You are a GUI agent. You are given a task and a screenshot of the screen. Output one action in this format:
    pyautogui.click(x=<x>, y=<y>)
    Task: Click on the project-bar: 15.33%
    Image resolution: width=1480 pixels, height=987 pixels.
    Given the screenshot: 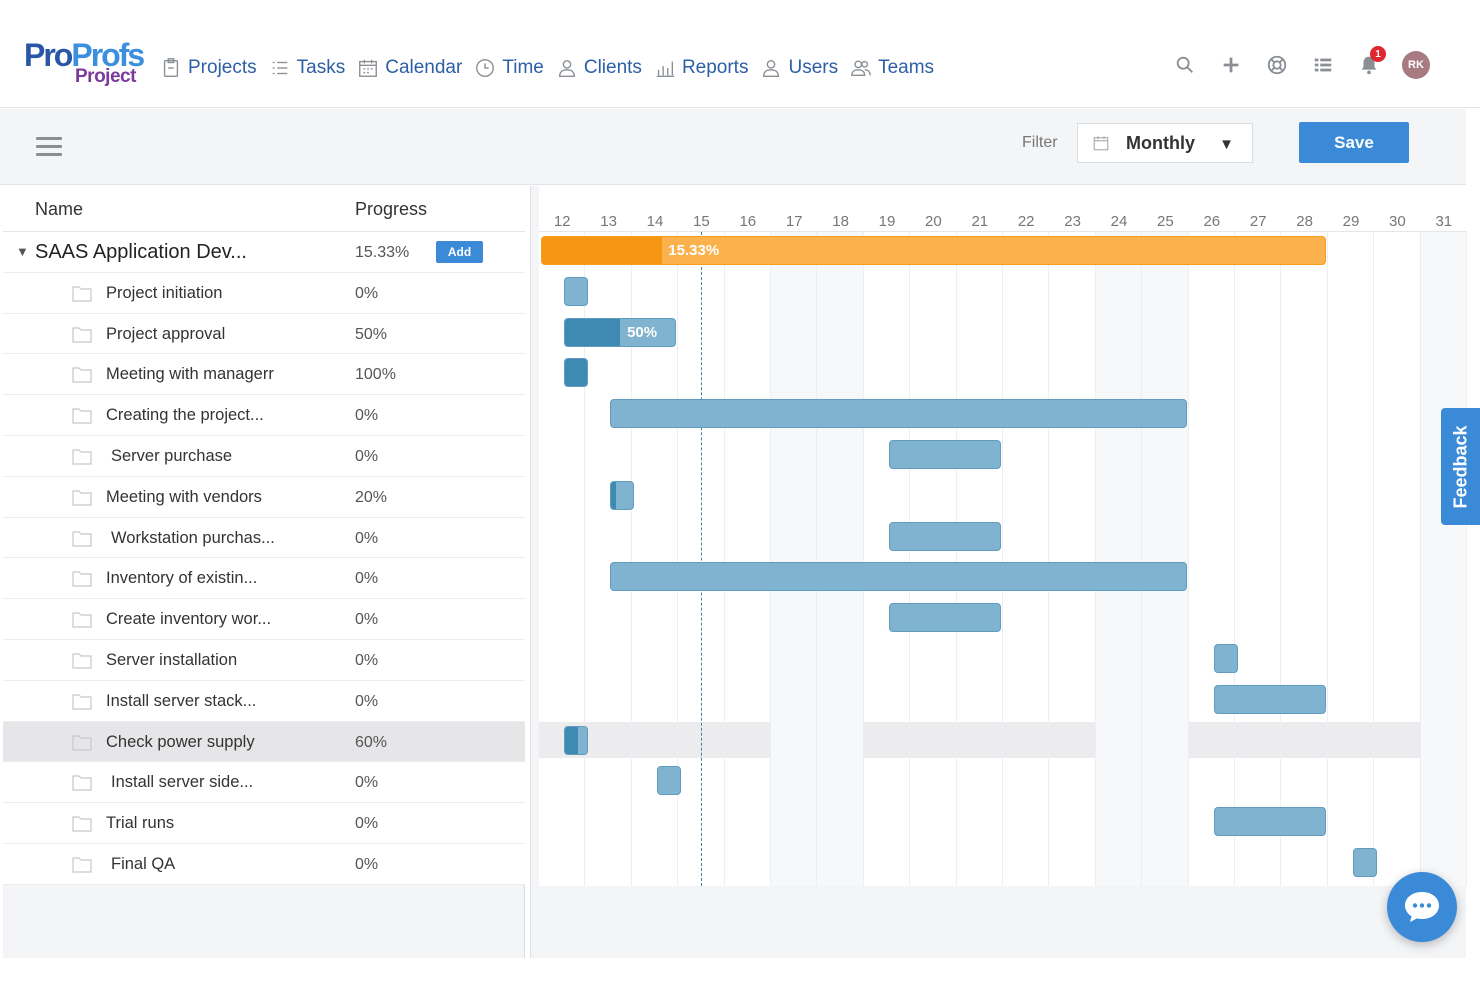 What is the action you would take?
    pyautogui.click(x=933, y=250)
    